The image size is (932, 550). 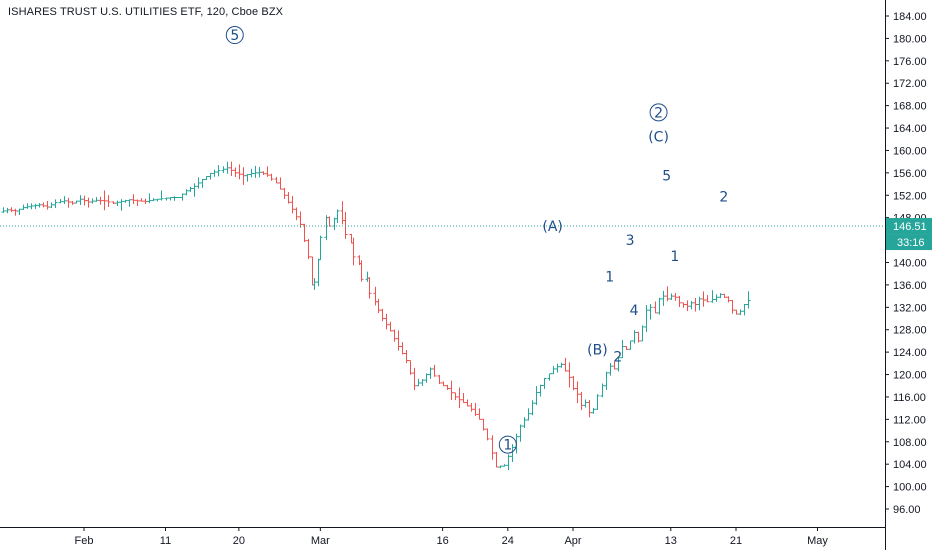 What do you see at coordinates (910, 308) in the screenshot?
I see `y-tick-label: 132.00` at bounding box center [910, 308].